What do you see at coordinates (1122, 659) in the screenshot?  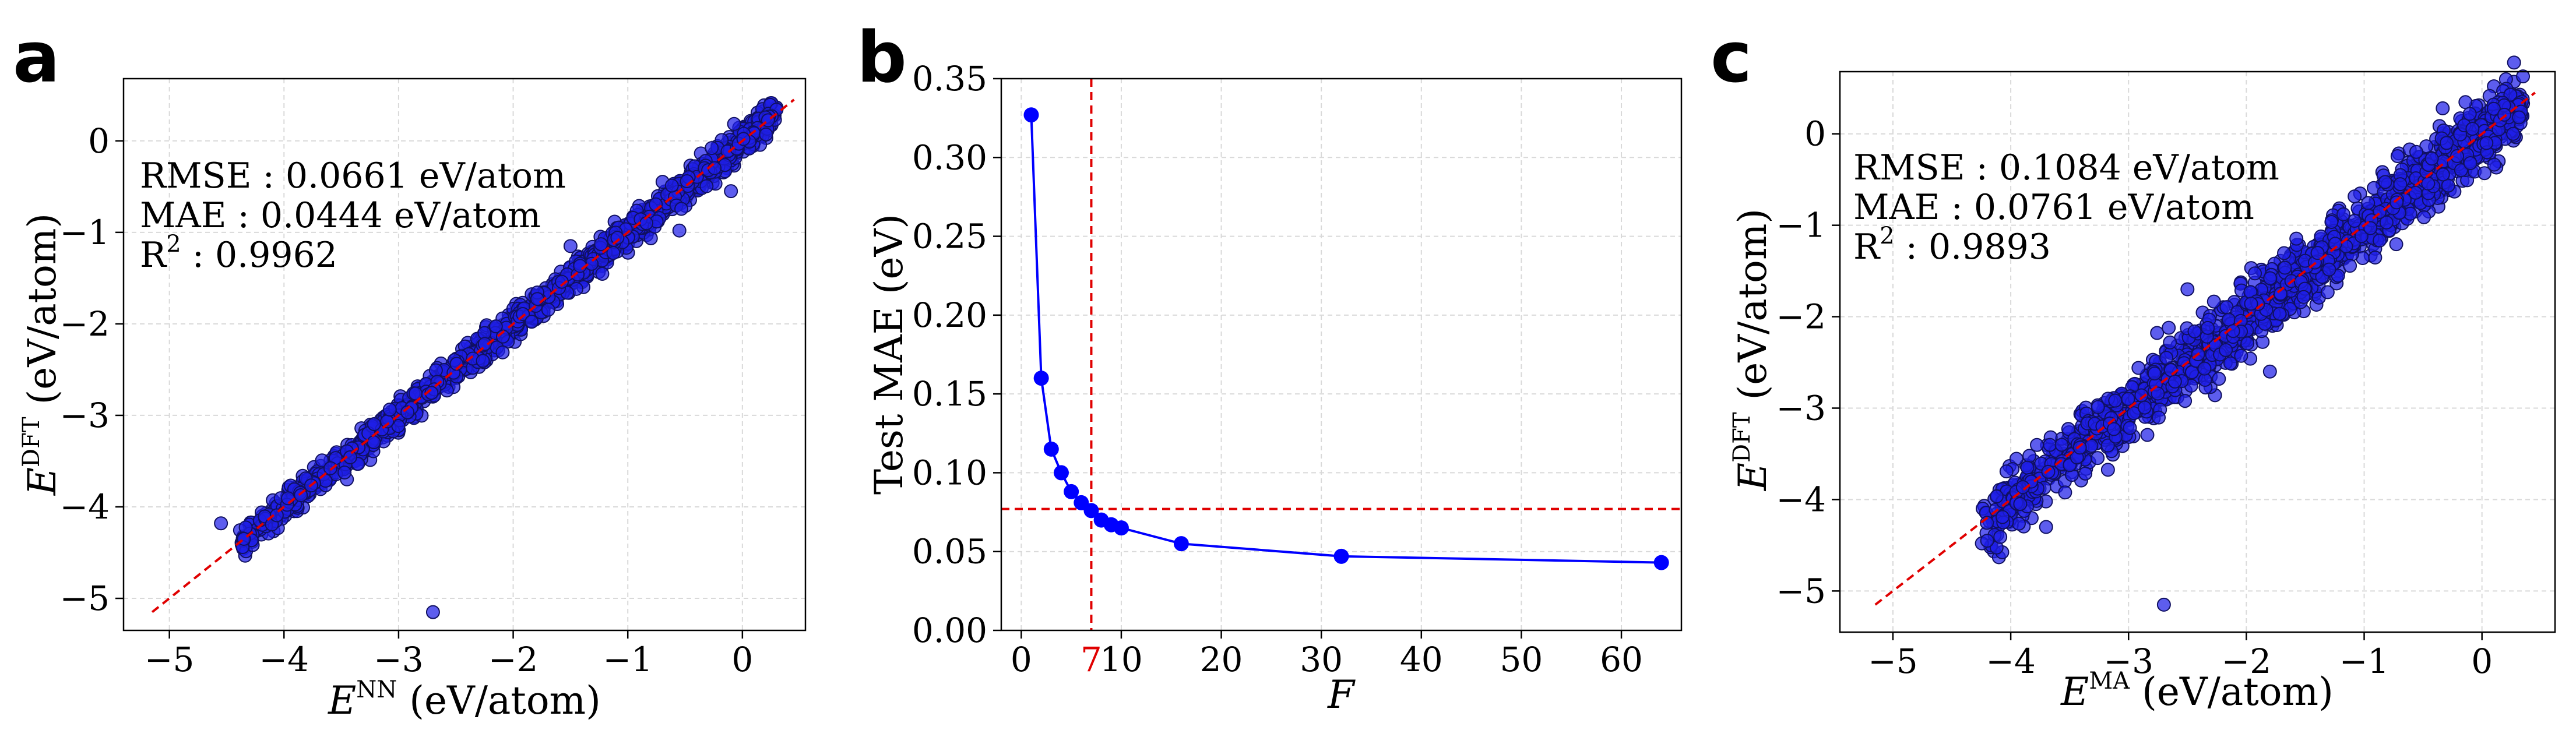 I see `b-x-tick-label: 10` at bounding box center [1122, 659].